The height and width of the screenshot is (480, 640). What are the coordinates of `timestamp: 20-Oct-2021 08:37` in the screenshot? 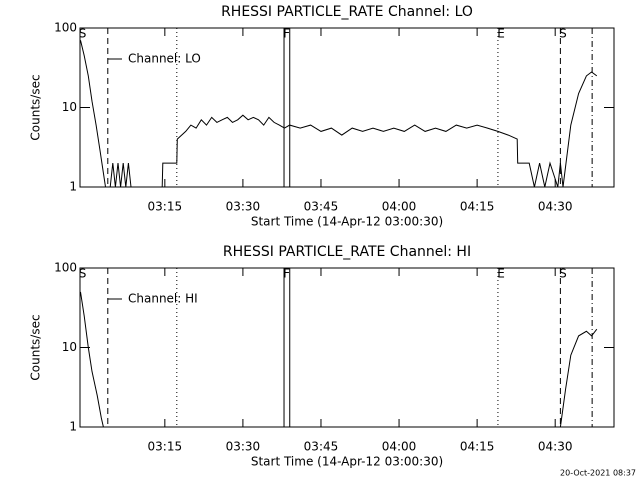 It's located at (598, 473).